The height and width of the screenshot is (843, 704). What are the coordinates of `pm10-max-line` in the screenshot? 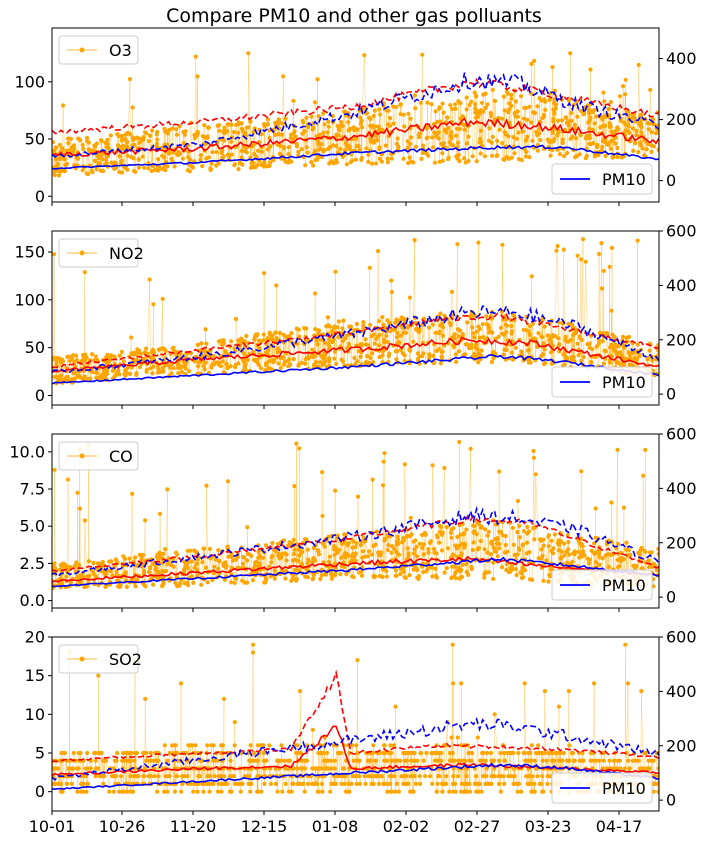 It's located at (355, 338).